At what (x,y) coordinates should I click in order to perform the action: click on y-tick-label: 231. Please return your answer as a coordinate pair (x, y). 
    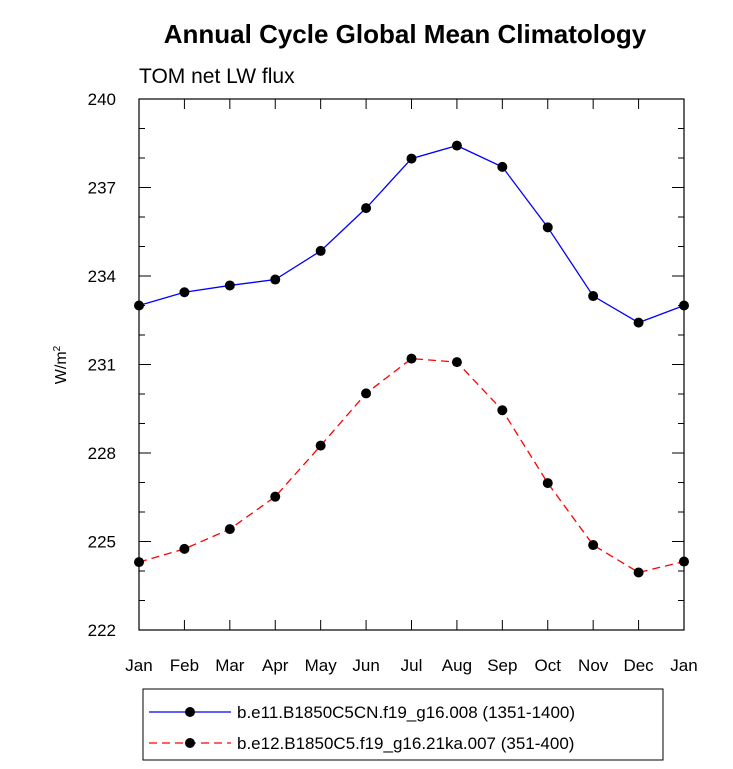
    Looking at the image, I should click on (102, 365).